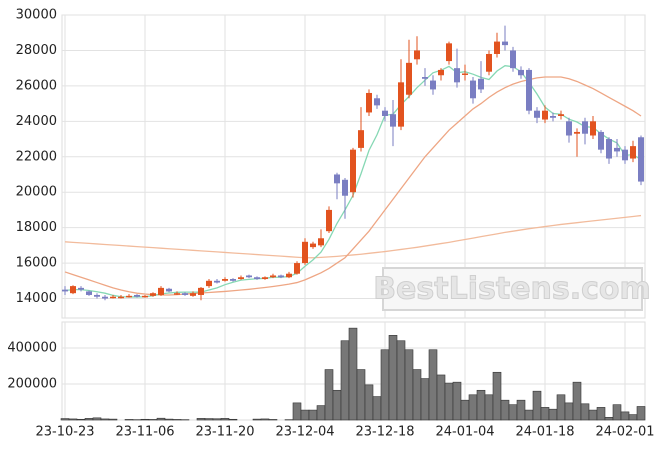 The width and height of the screenshot is (663, 449). What do you see at coordinates (36, 156) in the screenshot?
I see `y-tick-label: 22000` at bounding box center [36, 156].